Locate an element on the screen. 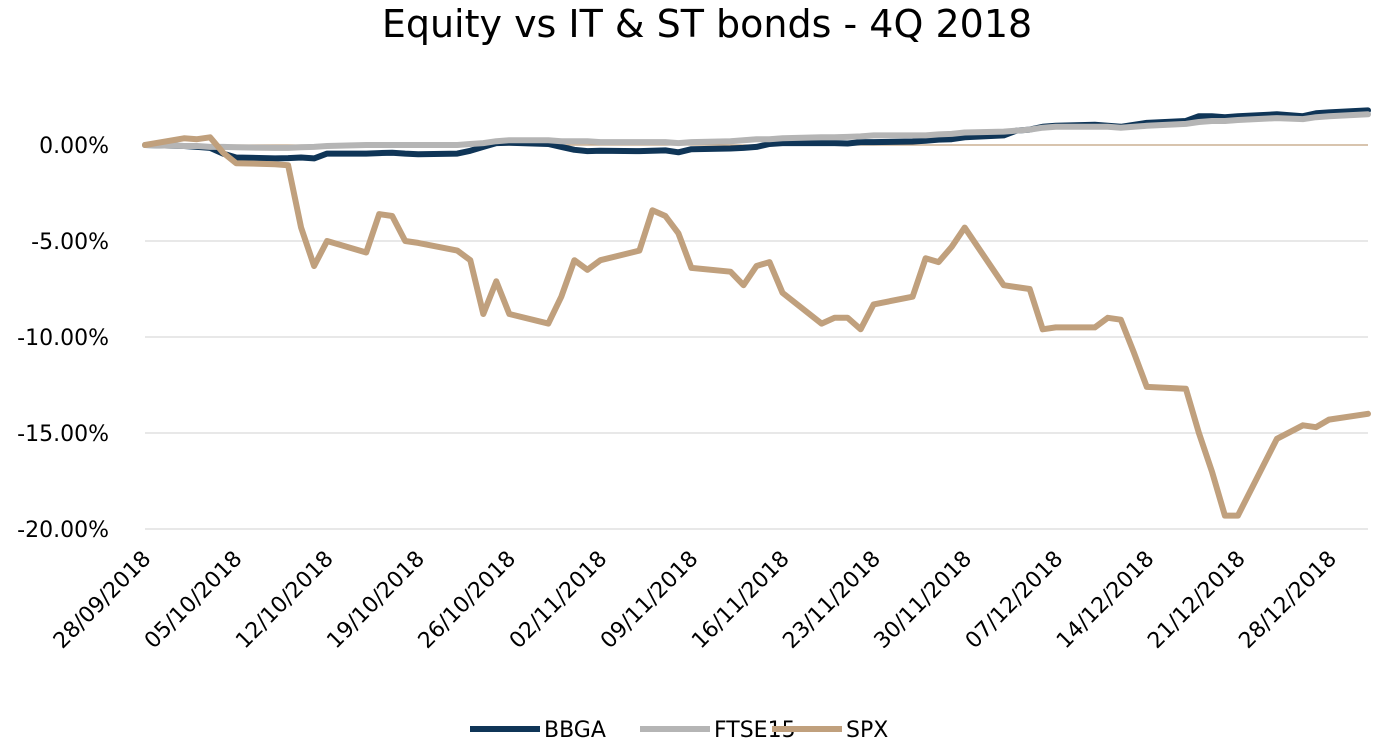 The width and height of the screenshot is (1377, 743). x-tick-label: 23/11/2018 is located at coordinates (831, 600).